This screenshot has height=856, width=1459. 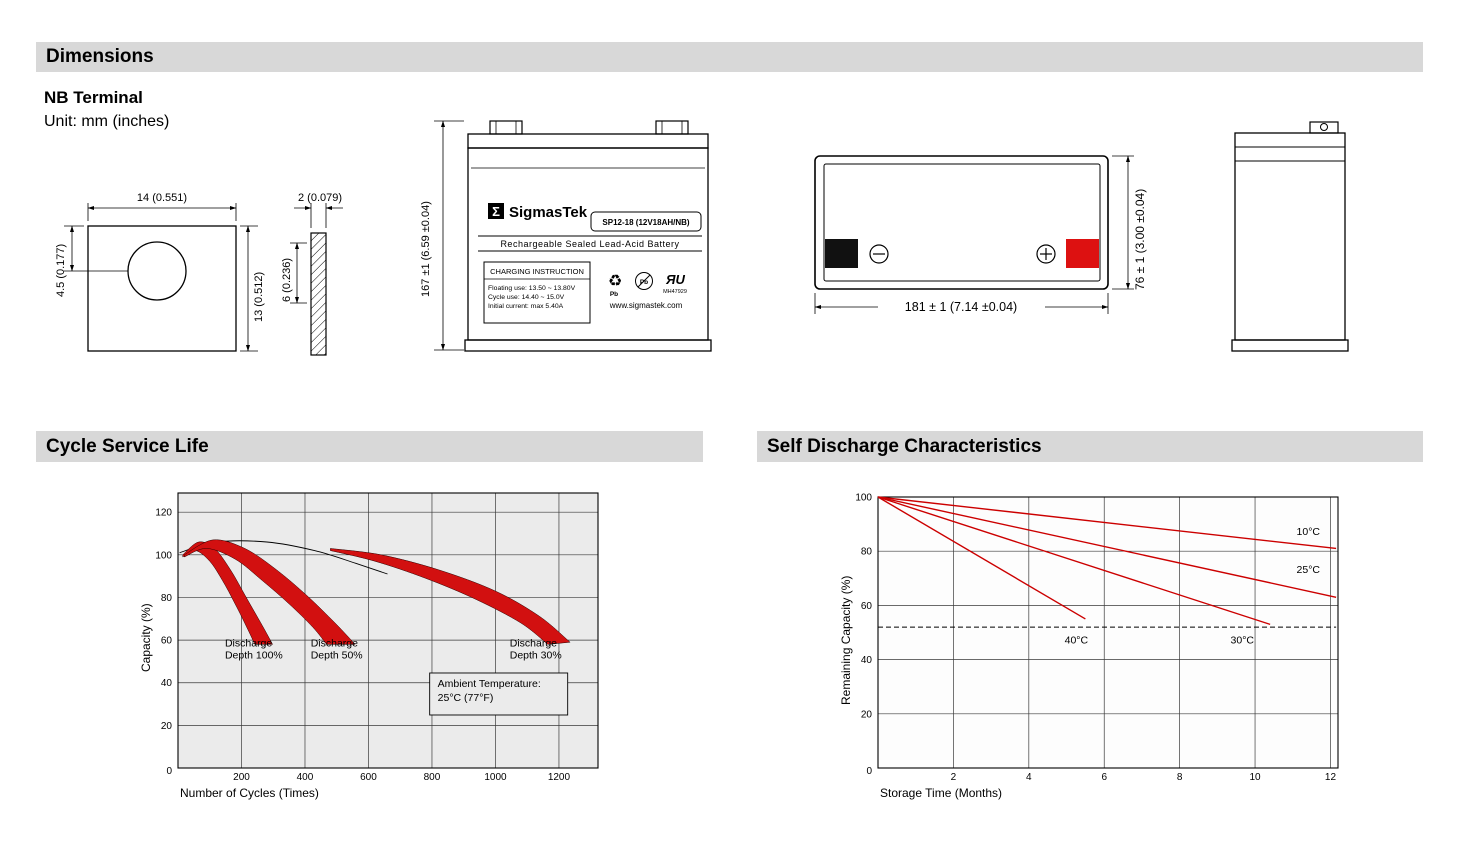 What do you see at coordinates (337, 655) in the screenshot?
I see `band-label: Depth 50%` at bounding box center [337, 655].